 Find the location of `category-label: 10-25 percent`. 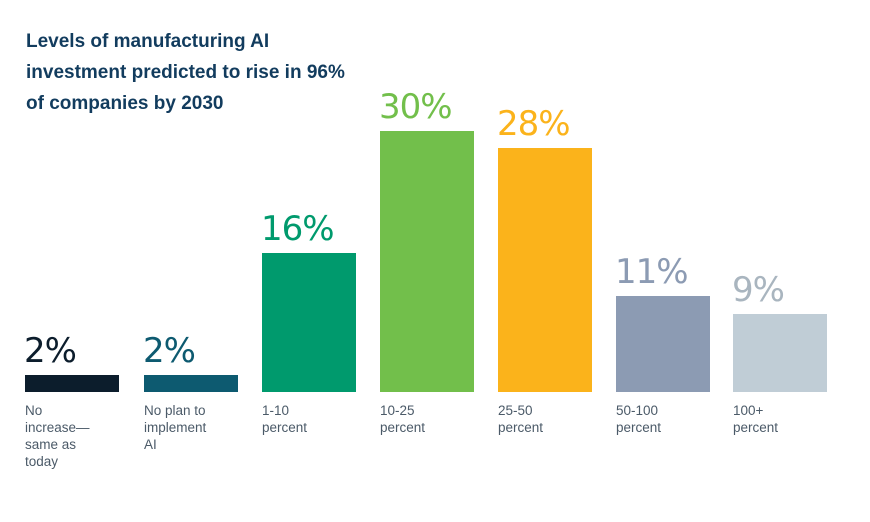

category-label: 10-25 percent is located at coordinates (435, 419).